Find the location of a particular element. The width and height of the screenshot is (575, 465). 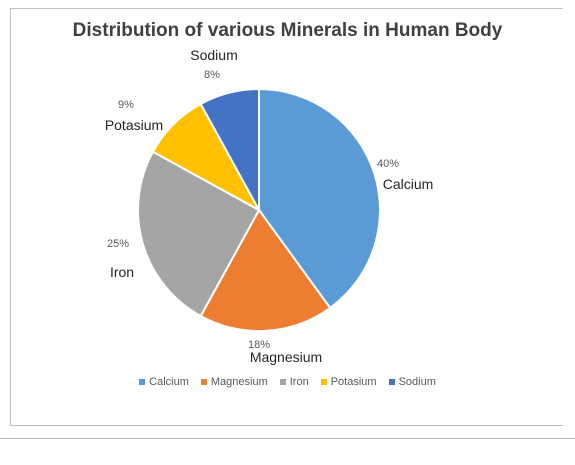

pie-slice-sodium is located at coordinates (229, 149).